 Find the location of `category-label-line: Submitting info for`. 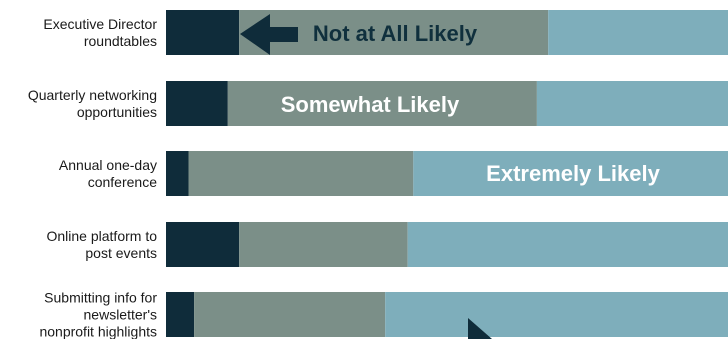

category-label-line: Submitting info for is located at coordinates (100, 298).